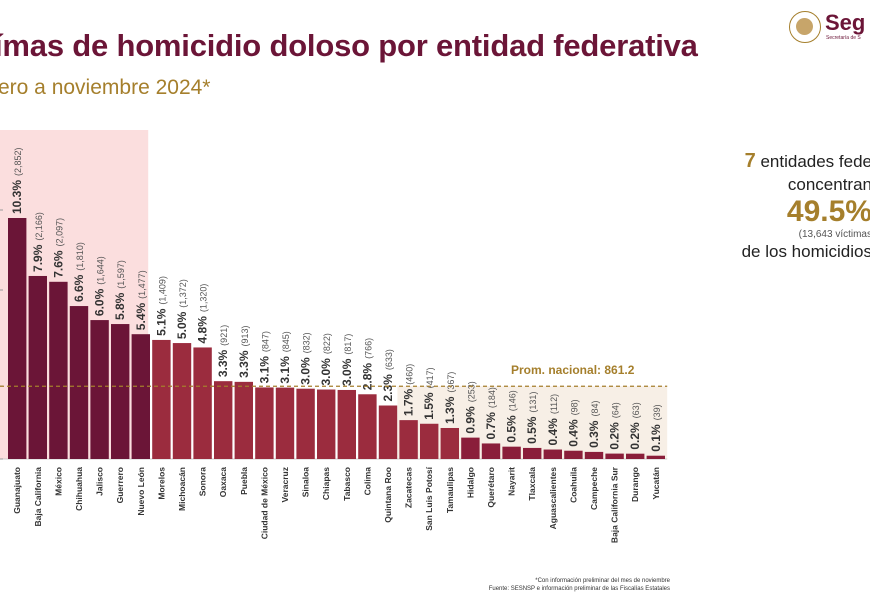 Image resolution: width=870 pixels, height=600 pixels. Describe the element at coordinates (244, 351) in the screenshot. I see `data-label-11: 3.3%(913)` at that location.